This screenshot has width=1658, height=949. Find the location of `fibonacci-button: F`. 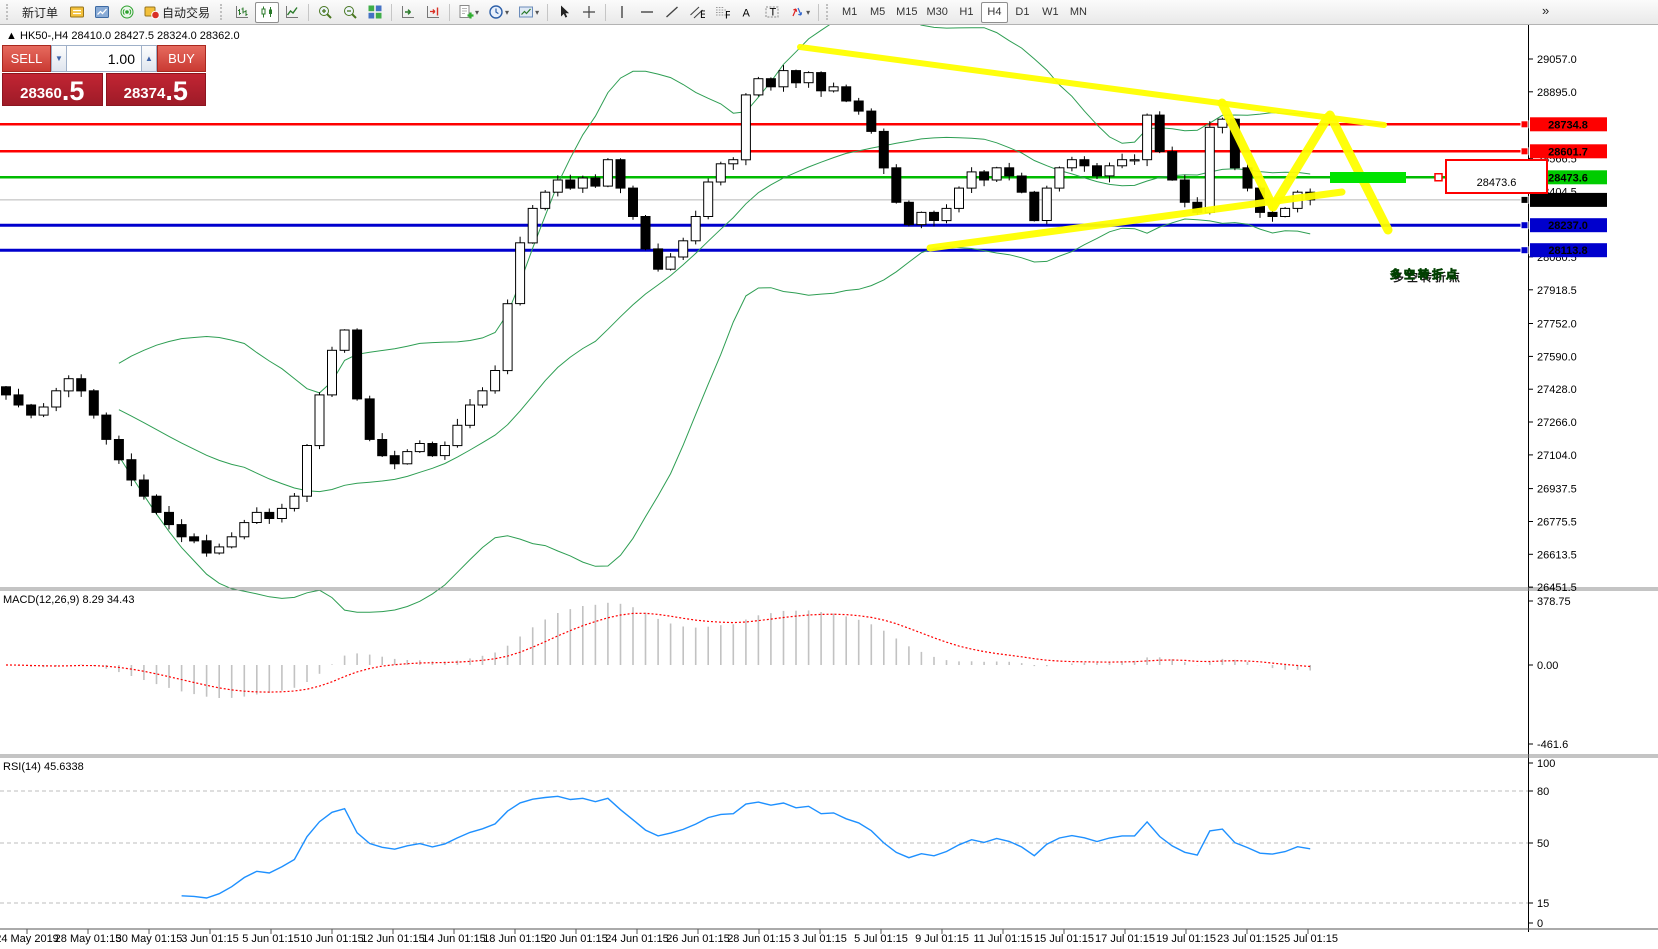

fibonacci-button: F is located at coordinates (722, 12).